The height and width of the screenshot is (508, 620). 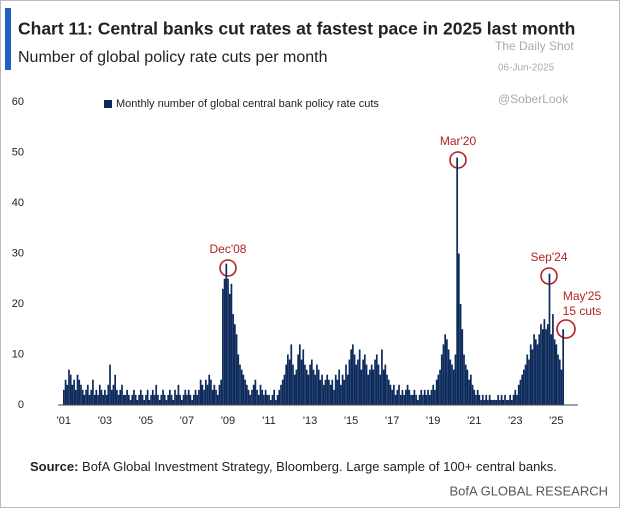 What do you see at coordinates (515, 421) in the screenshot?
I see `x-tick-label: '23` at bounding box center [515, 421].